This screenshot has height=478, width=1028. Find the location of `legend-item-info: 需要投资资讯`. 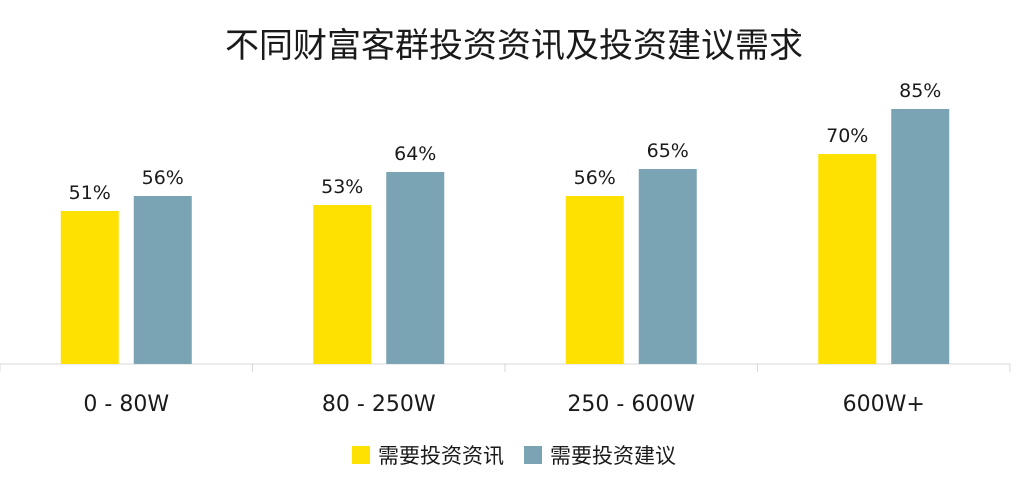

legend-item-info: 需要投资资讯 is located at coordinates (428, 455).